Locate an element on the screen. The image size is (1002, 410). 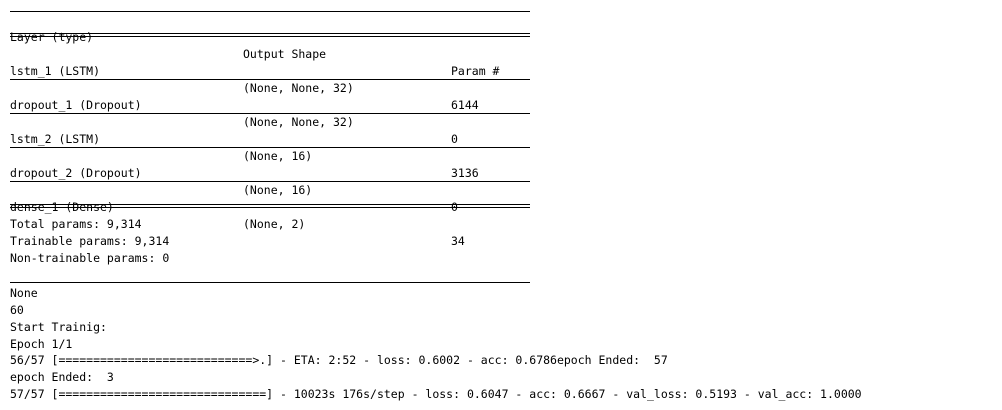
layer-params: 6144 is located at coordinates (465, 105).